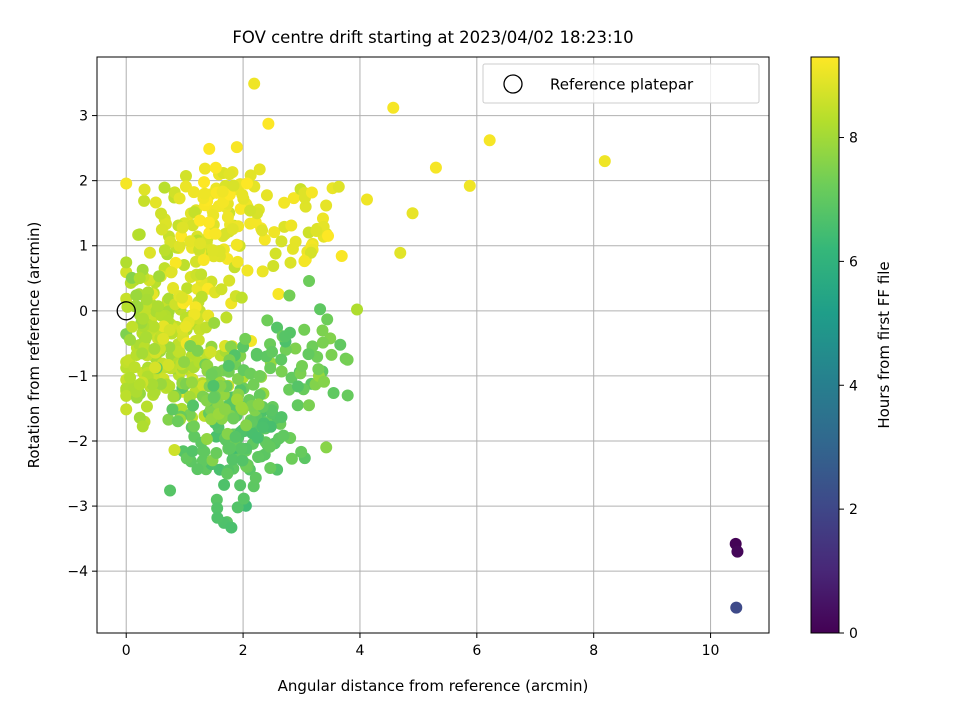 Image resolution: width=960 pixels, height=720 pixels. I want to click on x-tick-label: 4, so click(359, 651).